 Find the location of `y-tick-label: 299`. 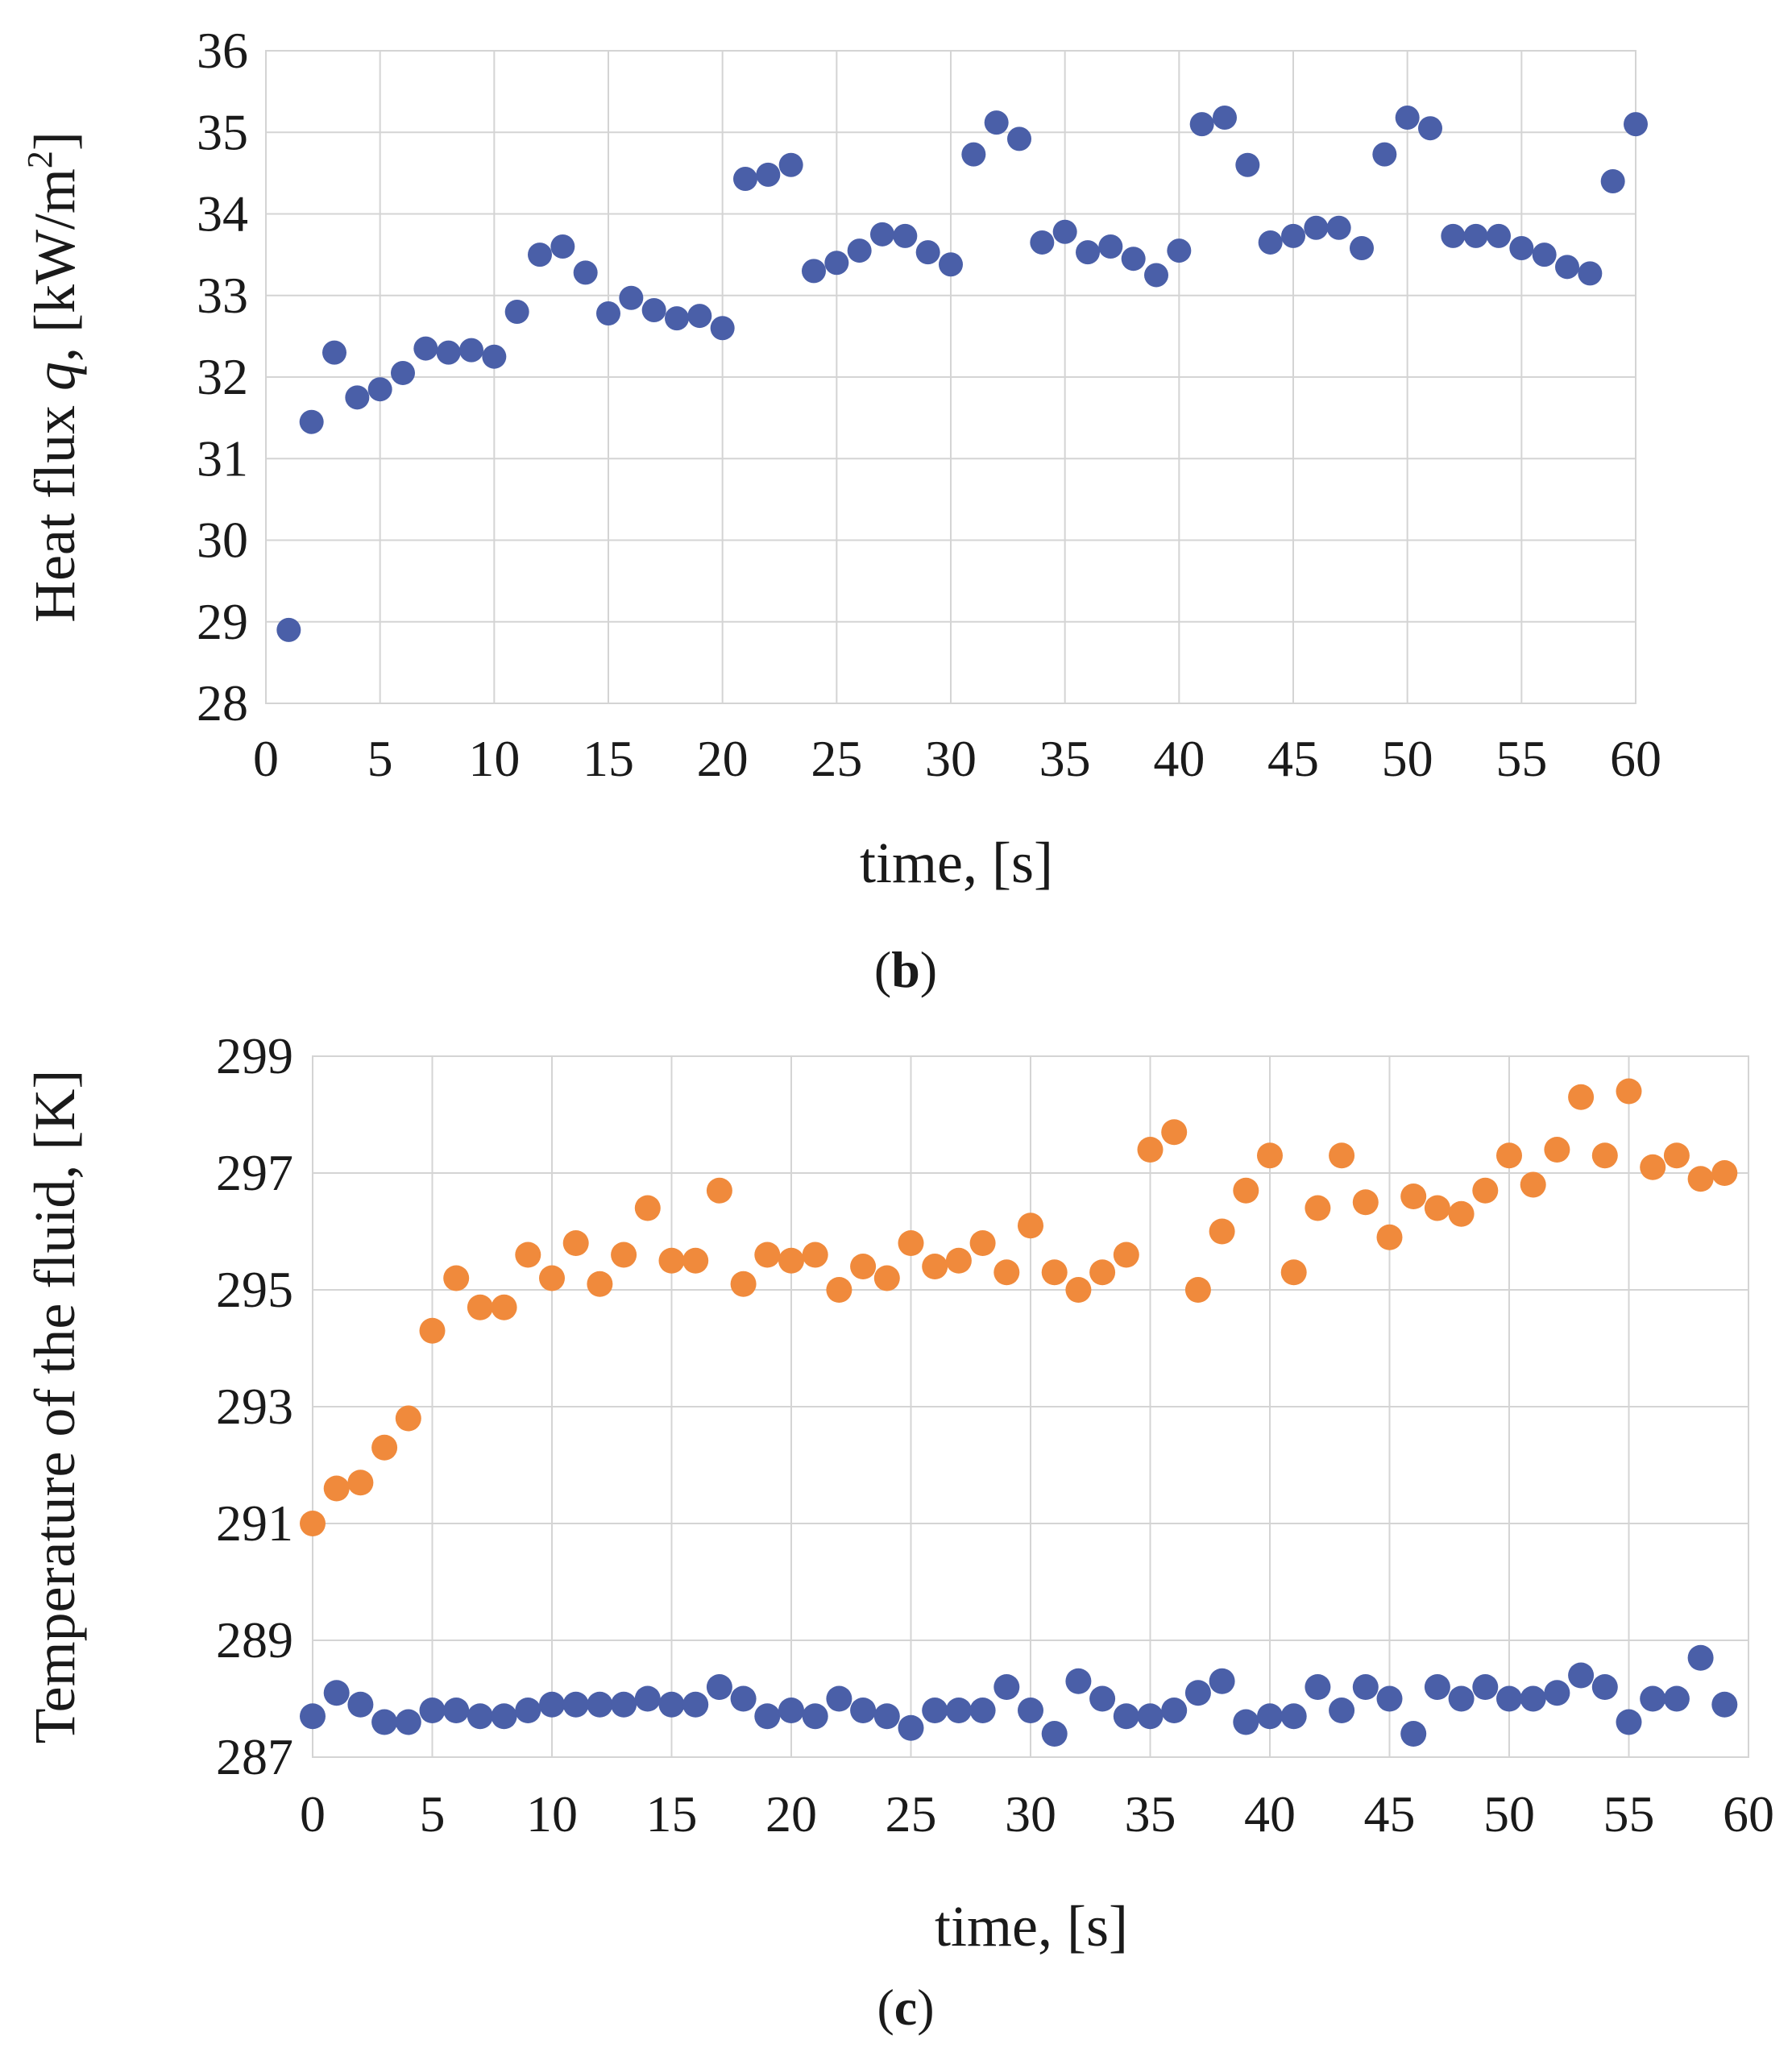

y-tick-label: 299 is located at coordinates (254, 1055).